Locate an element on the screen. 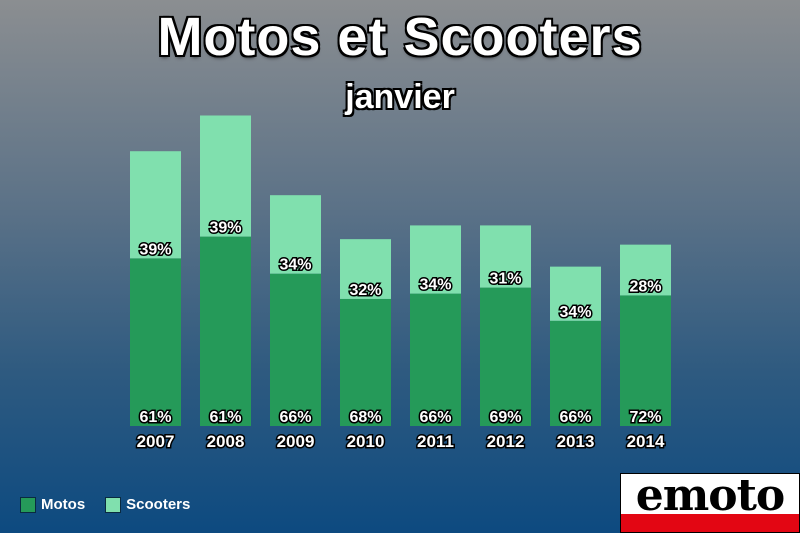  legend-swatch-scooters is located at coordinates (113, 504).